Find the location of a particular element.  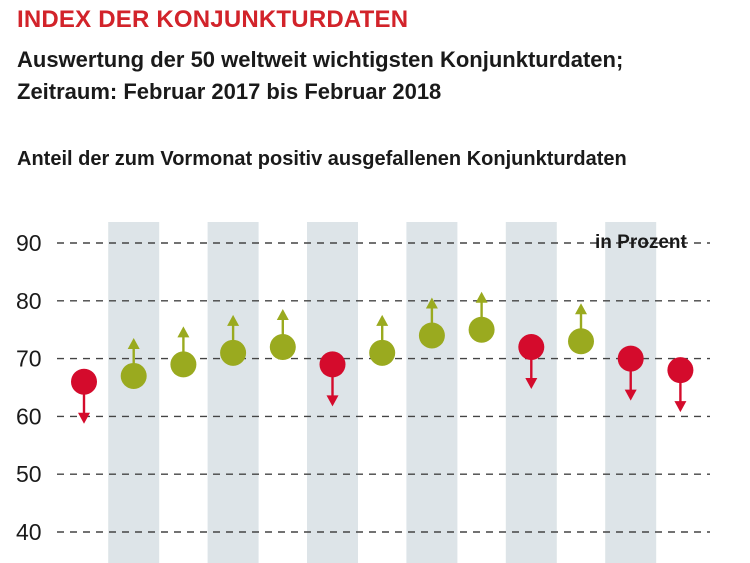

y-tick-label: 60 is located at coordinates (29, 416).